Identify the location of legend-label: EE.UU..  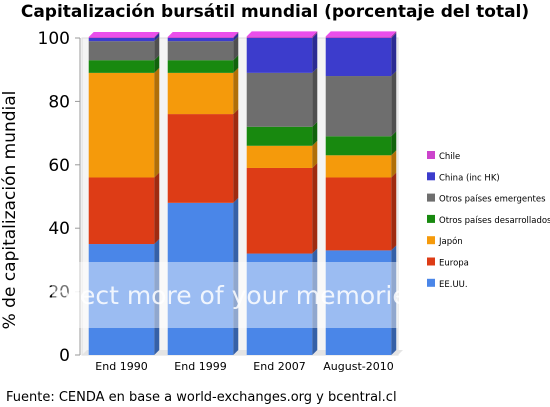
(453, 285).